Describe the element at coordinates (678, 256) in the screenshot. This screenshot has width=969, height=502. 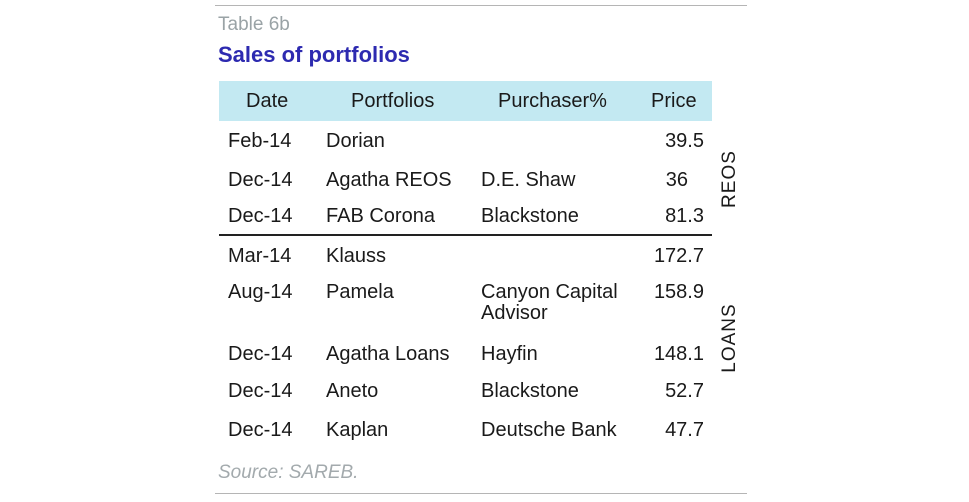
I see `cell-price: 172.7` at that location.